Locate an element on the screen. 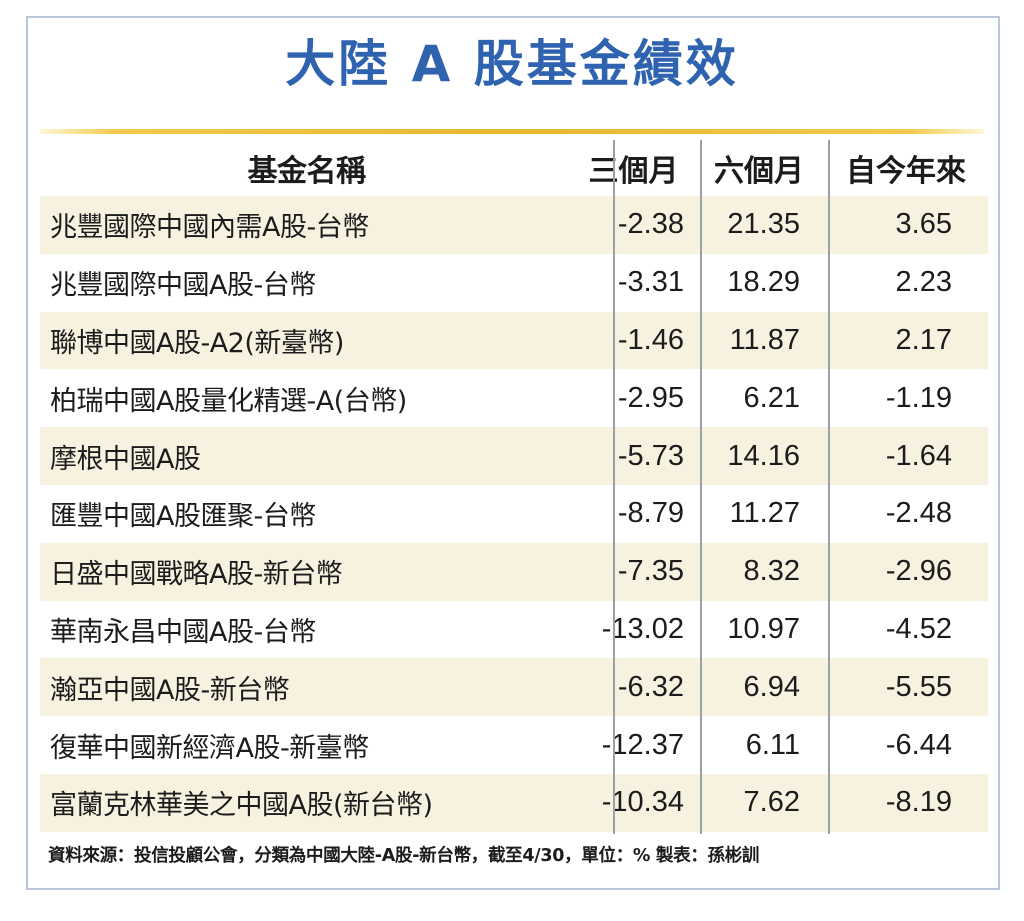 This screenshot has width=1024, height=921. header-three-months: 三個月 is located at coordinates (633, 171).